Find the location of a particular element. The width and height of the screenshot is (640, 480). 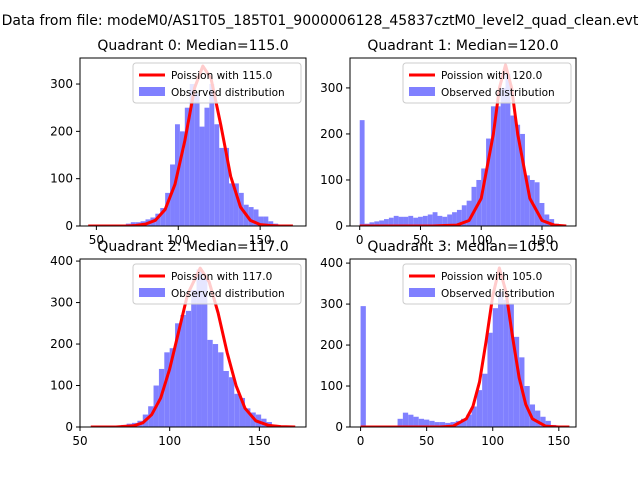

legend-label-poisson: Poission with 105.0 is located at coordinates (491, 277).